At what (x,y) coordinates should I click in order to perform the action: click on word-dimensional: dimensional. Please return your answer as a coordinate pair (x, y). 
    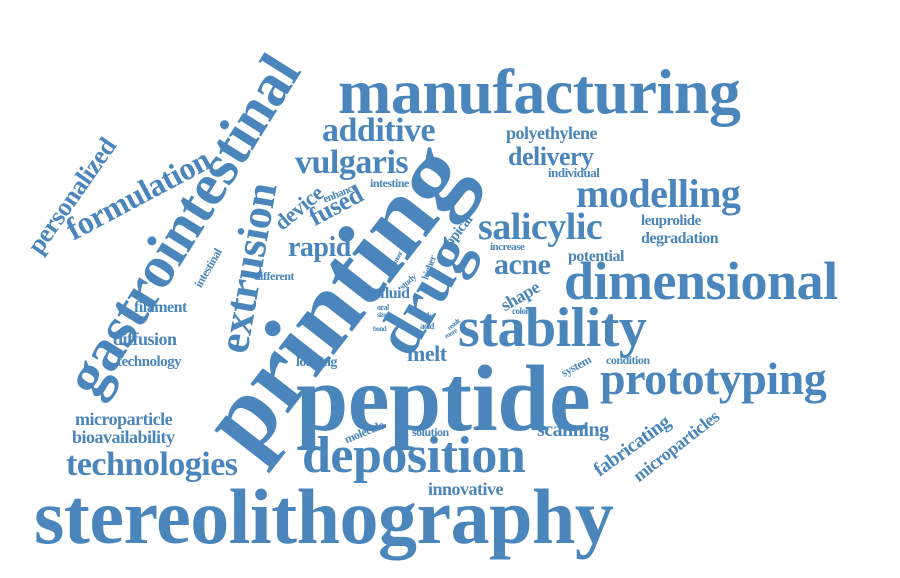
    Looking at the image, I should click on (701, 281).